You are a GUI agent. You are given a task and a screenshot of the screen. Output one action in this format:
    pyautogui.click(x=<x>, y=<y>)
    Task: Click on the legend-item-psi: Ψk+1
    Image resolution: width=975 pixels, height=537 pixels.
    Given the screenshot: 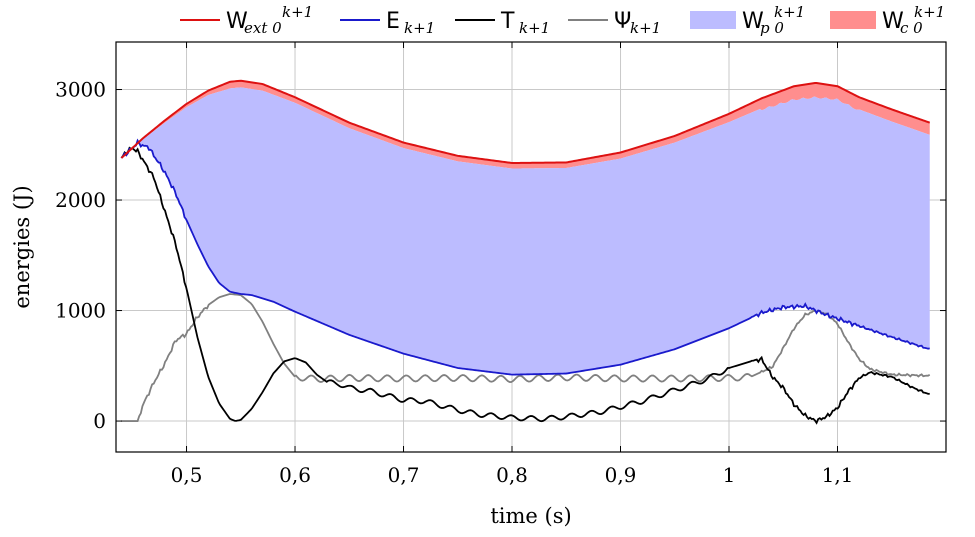 What is the action you would take?
    pyautogui.click(x=614, y=23)
    